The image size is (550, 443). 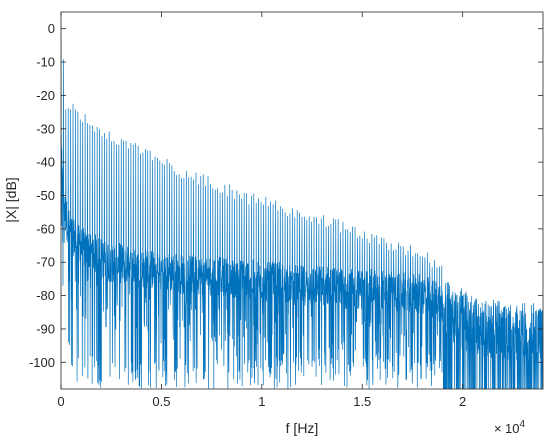 What do you see at coordinates (498, 428) in the screenshot?
I see `x-exponent-times: ×` at bounding box center [498, 428].